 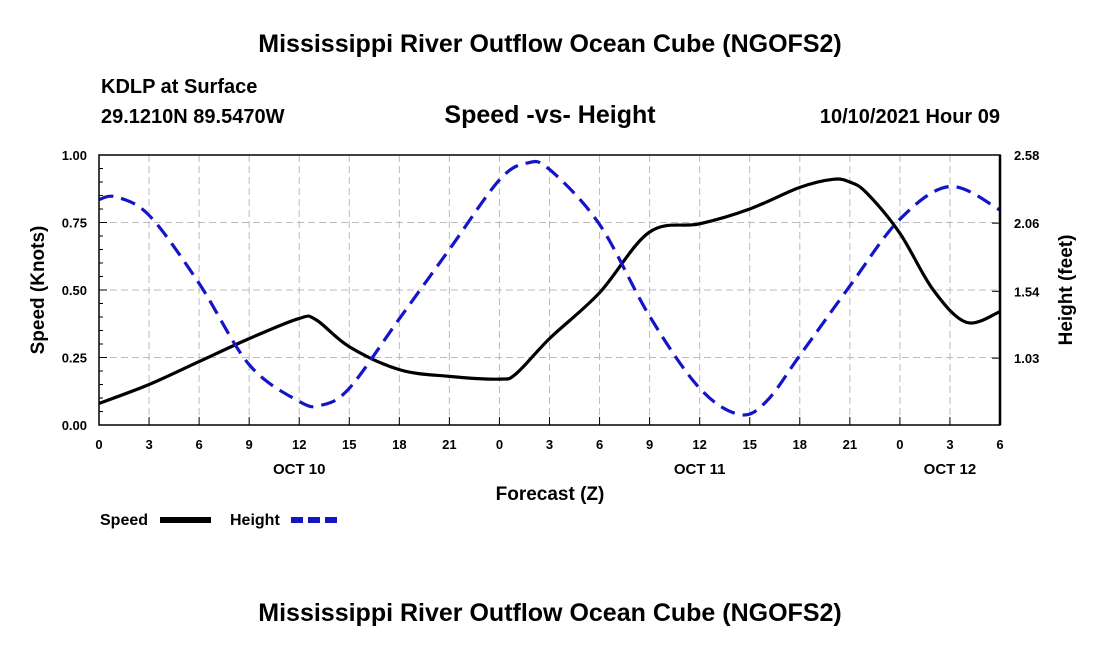 What do you see at coordinates (1027, 291) in the screenshot?
I see `y2-tick-label: 1.54` at bounding box center [1027, 291].